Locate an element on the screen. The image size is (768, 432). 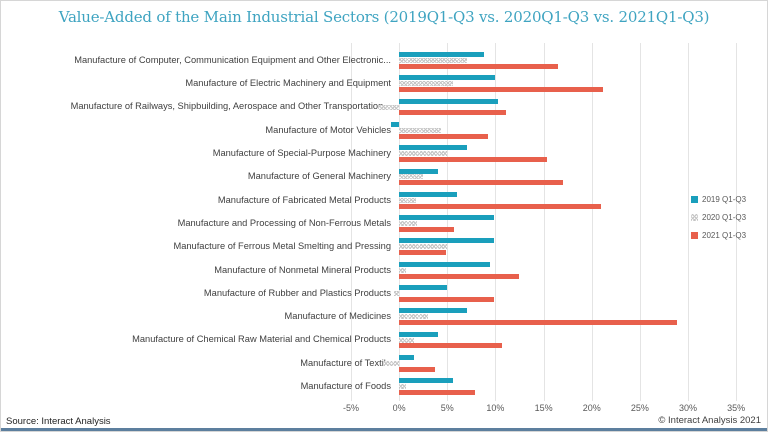
x-tick-label: 20% is located at coordinates (591, 408).